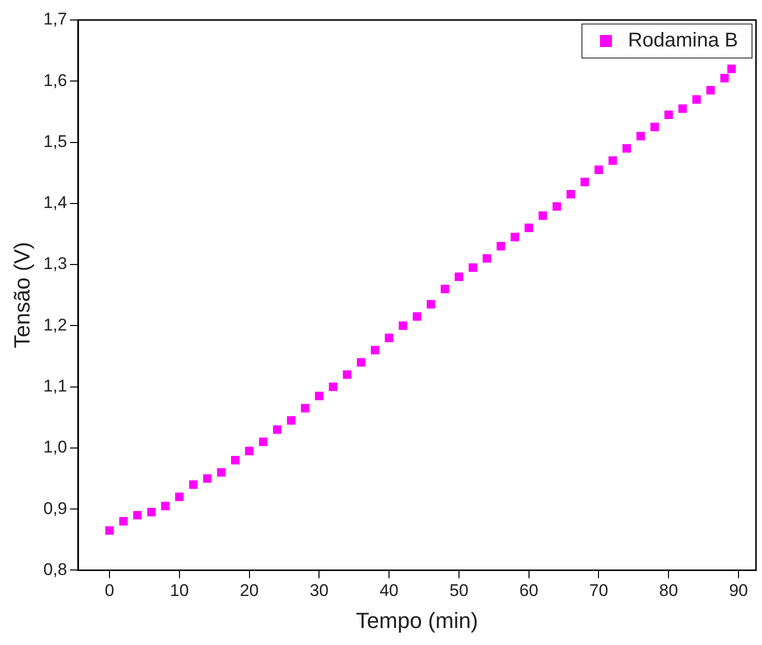 The width and height of the screenshot is (762, 645). Describe the element at coordinates (55, 569) in the screenshot. I see `y-tick-label: 0,8` at that location.